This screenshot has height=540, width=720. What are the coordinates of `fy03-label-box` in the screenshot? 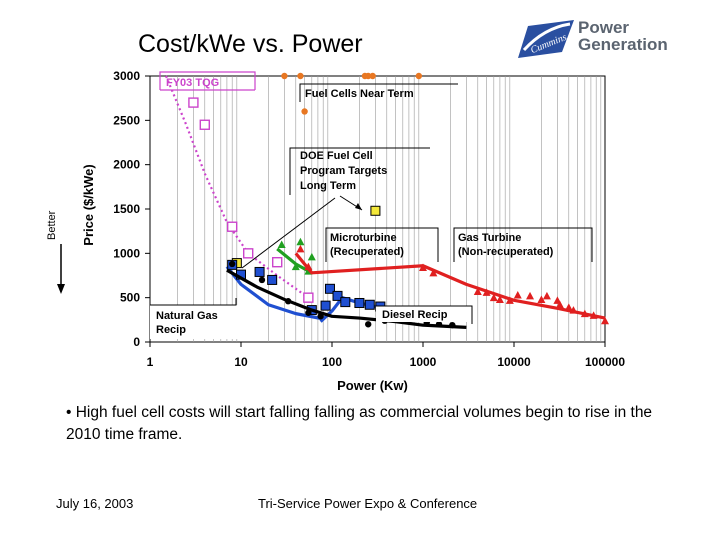 It's located at (207, 80).